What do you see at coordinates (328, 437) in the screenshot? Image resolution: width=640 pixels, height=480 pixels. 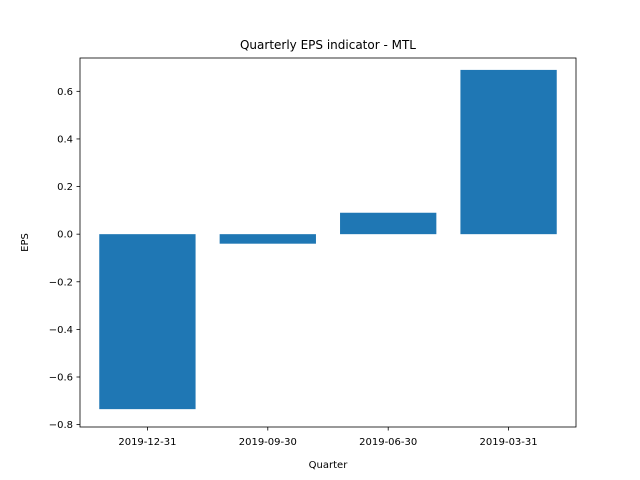 I see `x-axis: 2019-12-31 2019-09-30 2019-06-30 2019-03-31` at bounding box center [328, 437].